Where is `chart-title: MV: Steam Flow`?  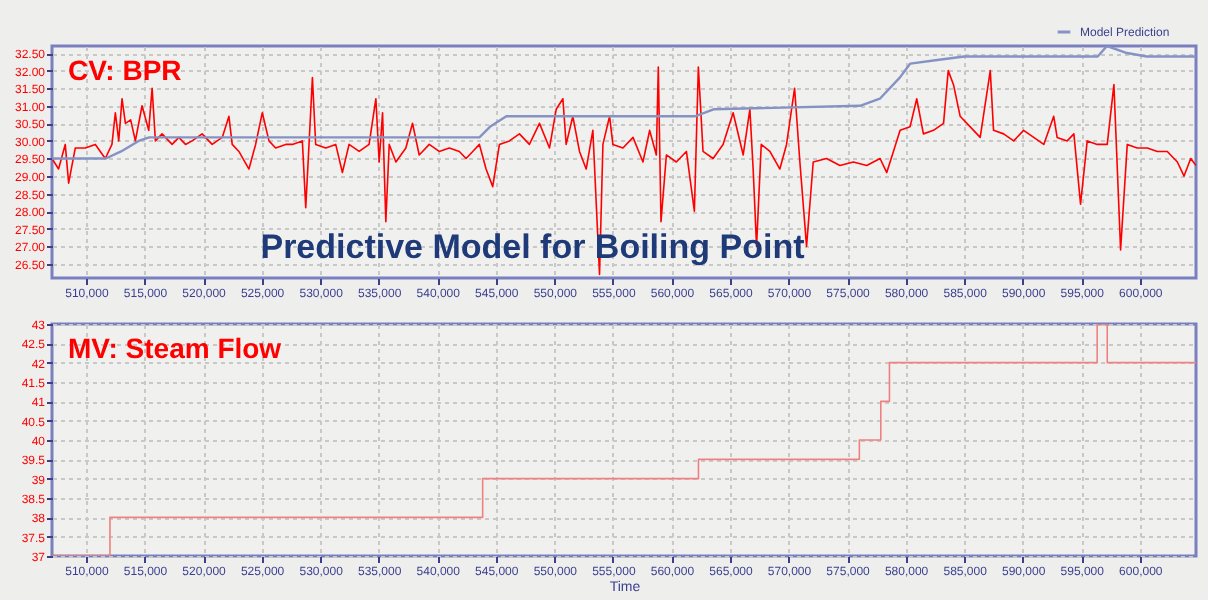
chart-title: MV: Steam Flow is located at coordinates (175, 348).